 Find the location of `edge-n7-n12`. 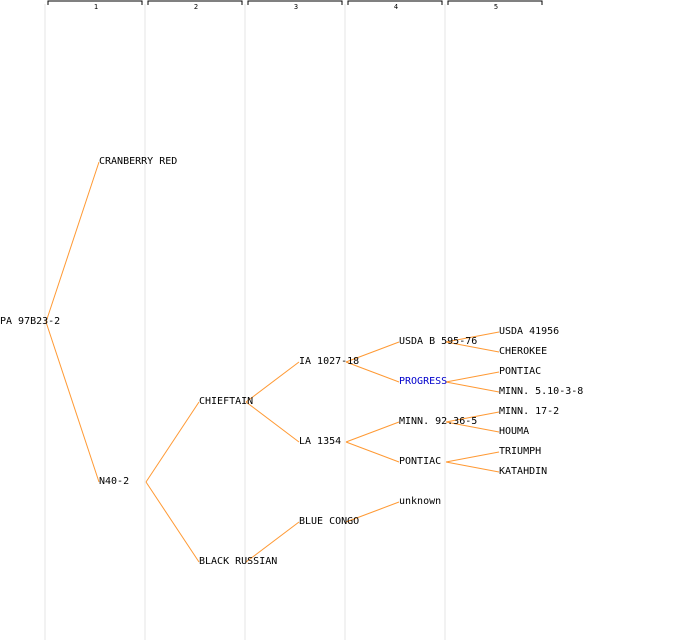

edge-n7-n12 is located at coordinates (372, 512).